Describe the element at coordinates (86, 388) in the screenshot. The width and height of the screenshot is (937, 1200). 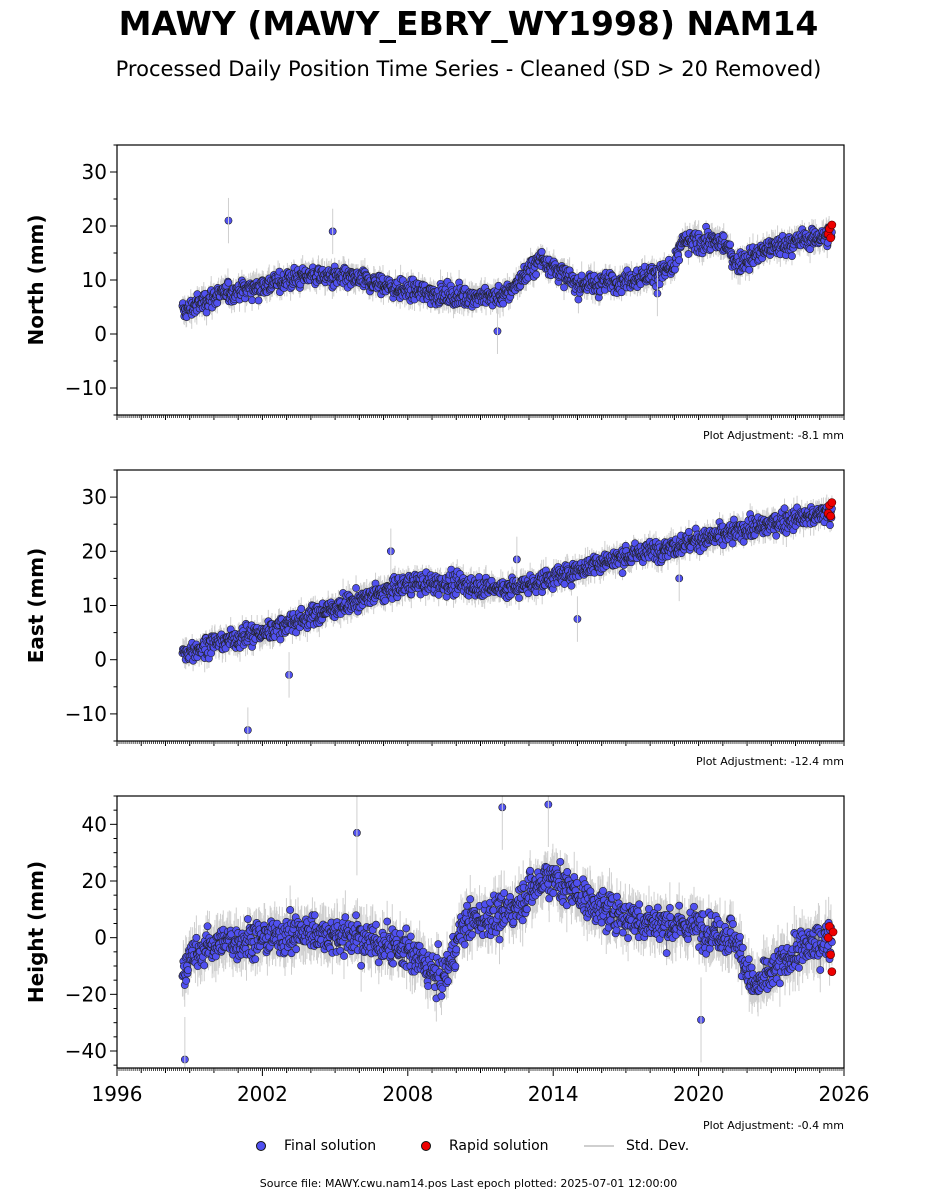
I see `y-tick-label: −10` at that location.